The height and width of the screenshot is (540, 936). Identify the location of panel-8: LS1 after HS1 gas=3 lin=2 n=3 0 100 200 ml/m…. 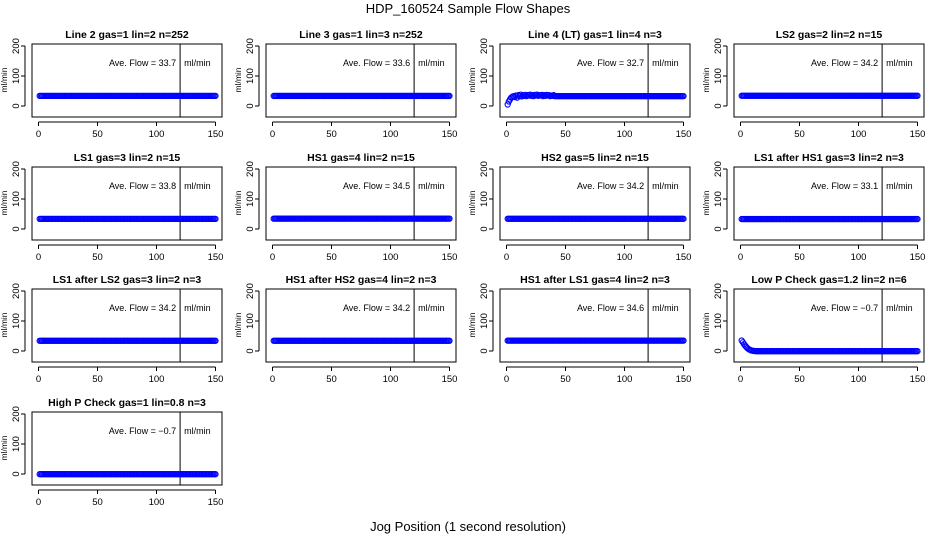
(813, 207).